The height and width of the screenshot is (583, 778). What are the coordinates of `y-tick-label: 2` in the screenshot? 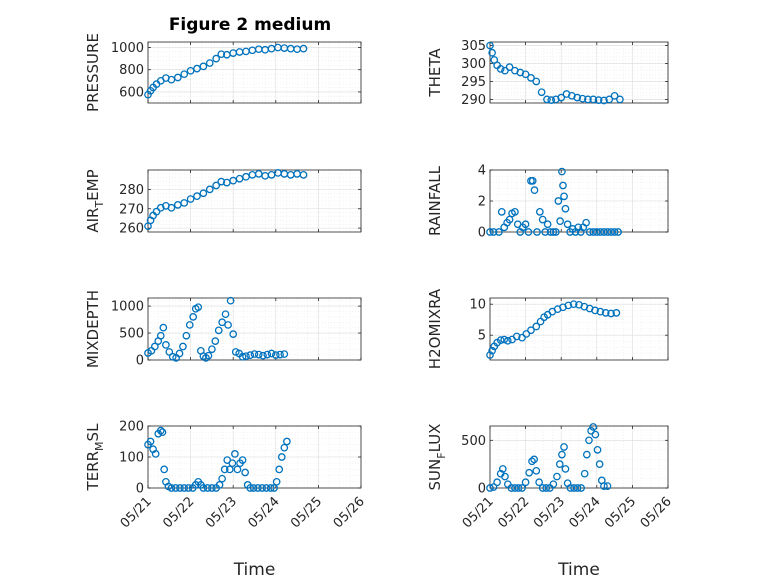 It's located at (482, 202).